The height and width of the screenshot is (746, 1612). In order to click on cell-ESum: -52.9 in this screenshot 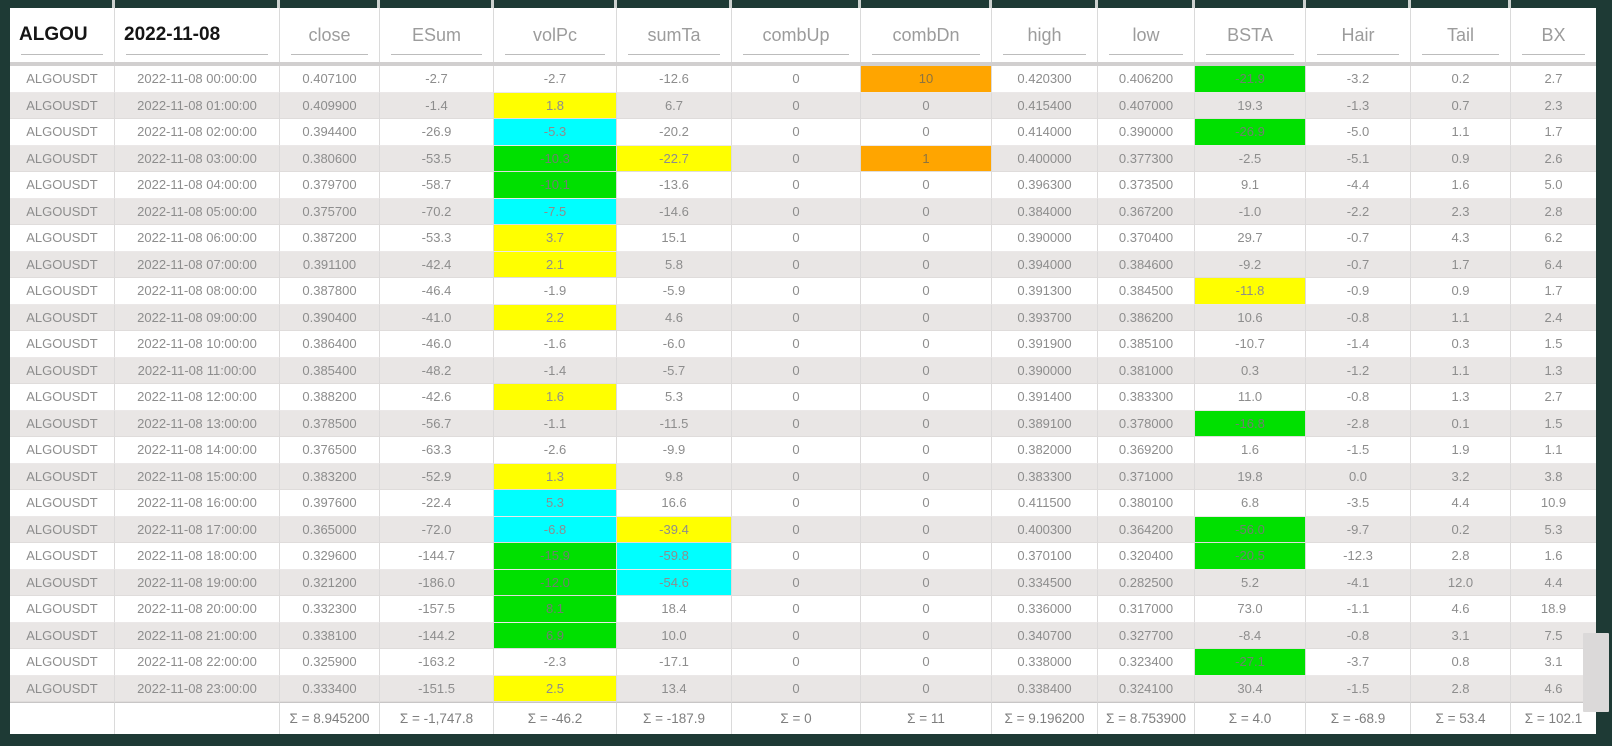, I will do `click(437, 476)`.